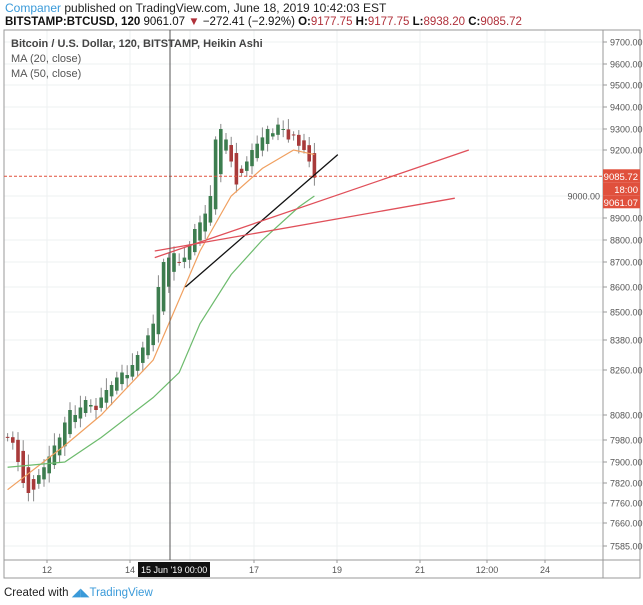 This screenshot has width=643, height=605. What do you see at coordinates (73, 22) in the screenshot?
I see `symbol: BITSTAMP:BTCUSD, 120` at bounding box center [73, 22].